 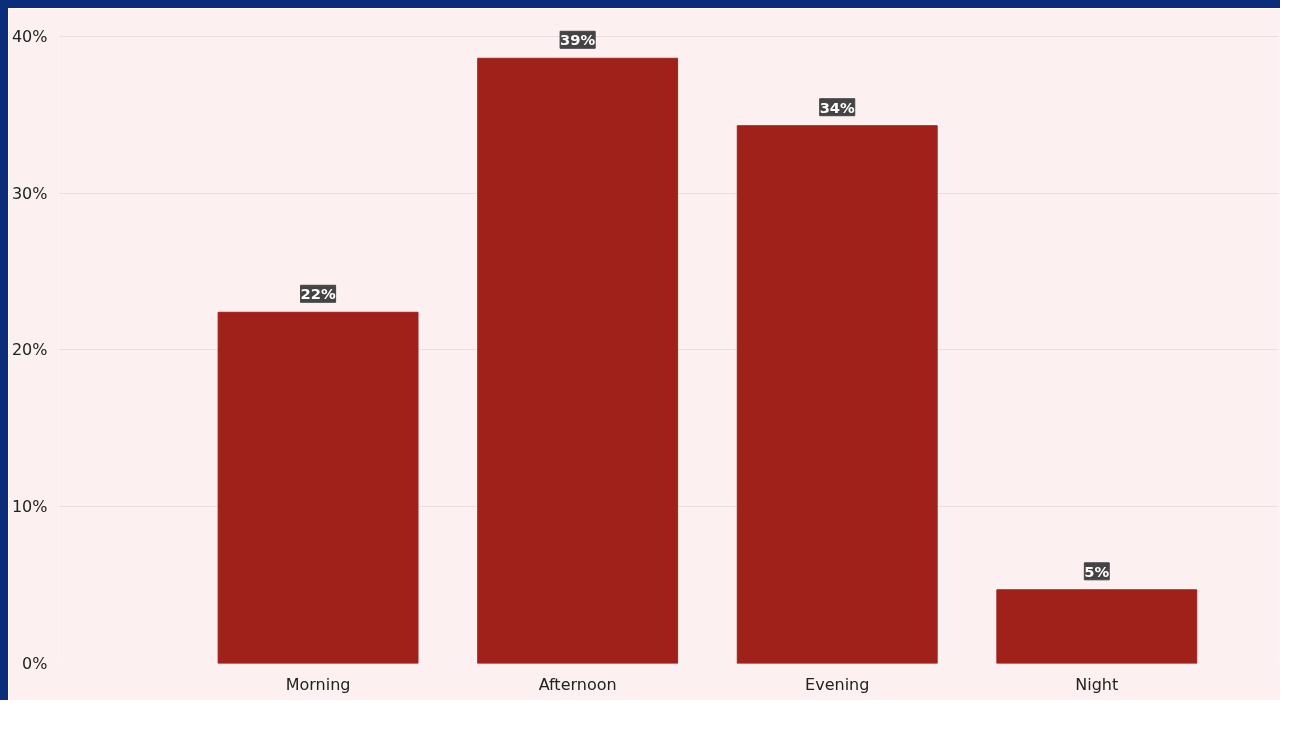 What do you see at coordinates (837, 107) in the screenshot?
I see `data-label: 34%` at bounding box center [837, 107].